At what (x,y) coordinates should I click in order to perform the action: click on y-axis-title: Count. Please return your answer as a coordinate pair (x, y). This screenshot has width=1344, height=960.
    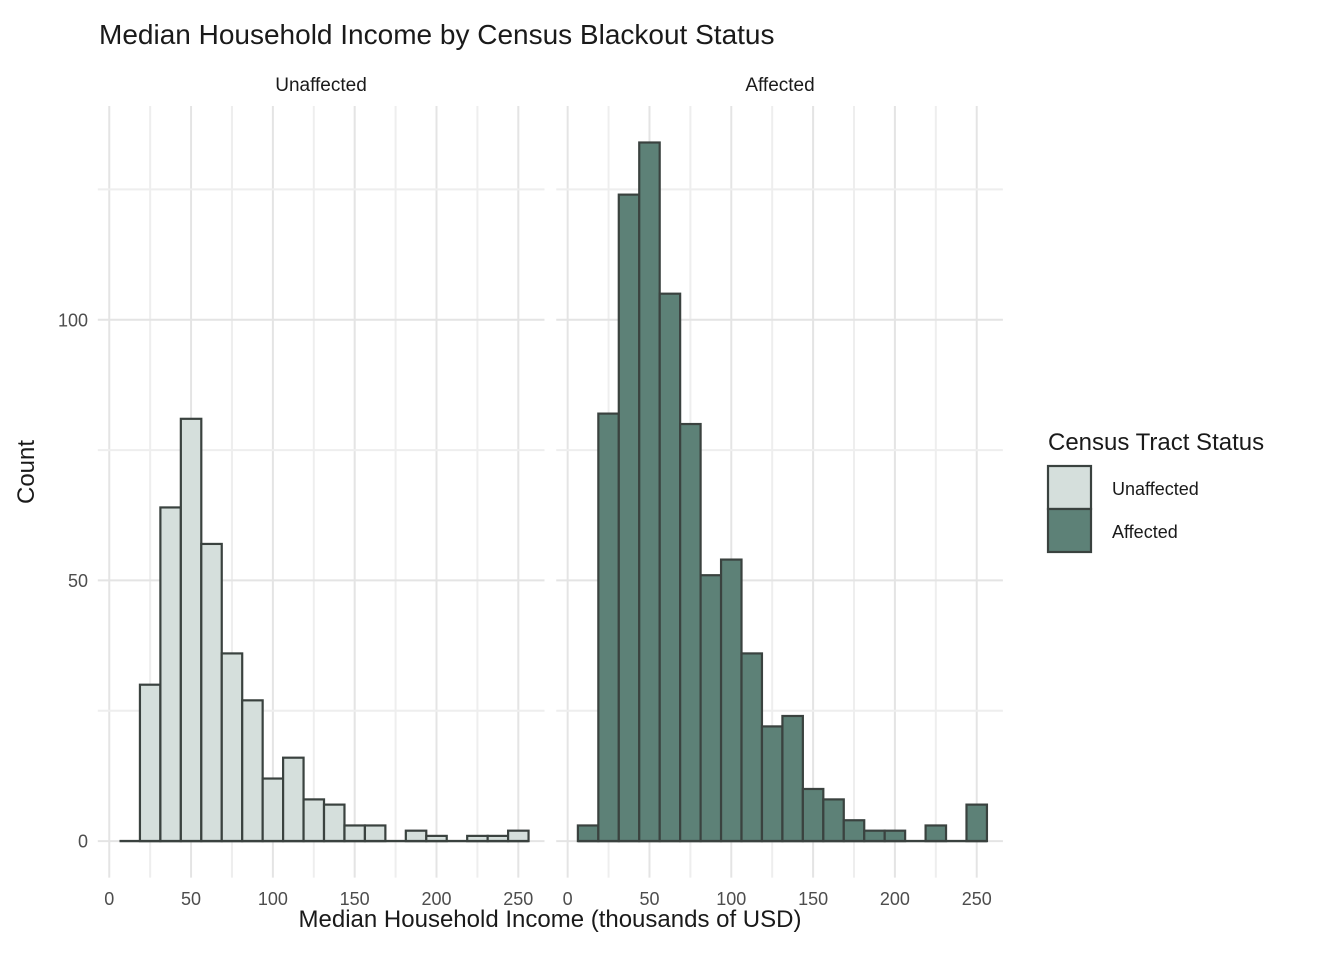
    Looking at the image, I should click on (26, 472).